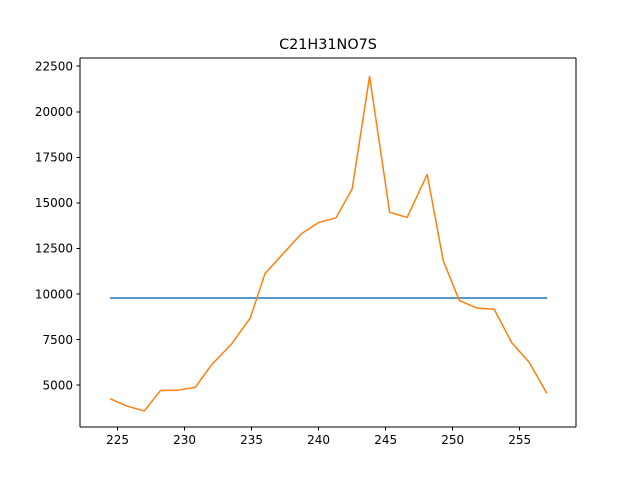 The image size is (640, 480). Describe the element at coordinates (57, 385) in the screenshot. I see `y-tick-label: 5000` at that location.